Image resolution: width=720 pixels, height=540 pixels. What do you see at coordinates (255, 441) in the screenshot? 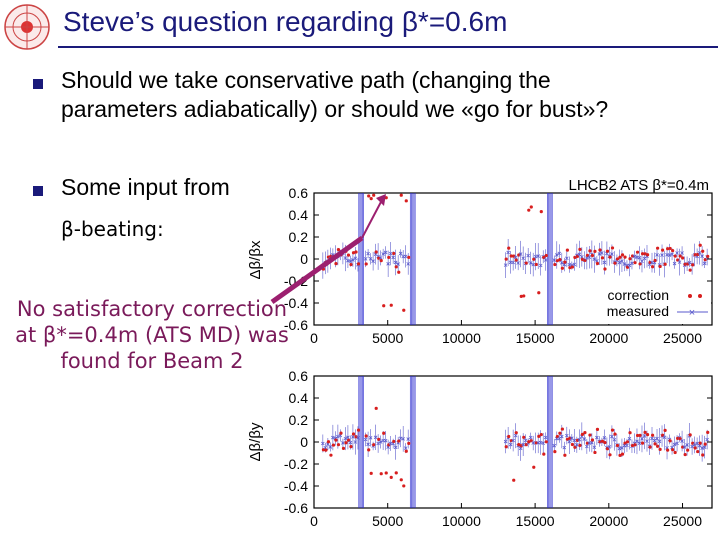
I see `y-axis-label: Δβ/βy` at bounding box center [255, 441].